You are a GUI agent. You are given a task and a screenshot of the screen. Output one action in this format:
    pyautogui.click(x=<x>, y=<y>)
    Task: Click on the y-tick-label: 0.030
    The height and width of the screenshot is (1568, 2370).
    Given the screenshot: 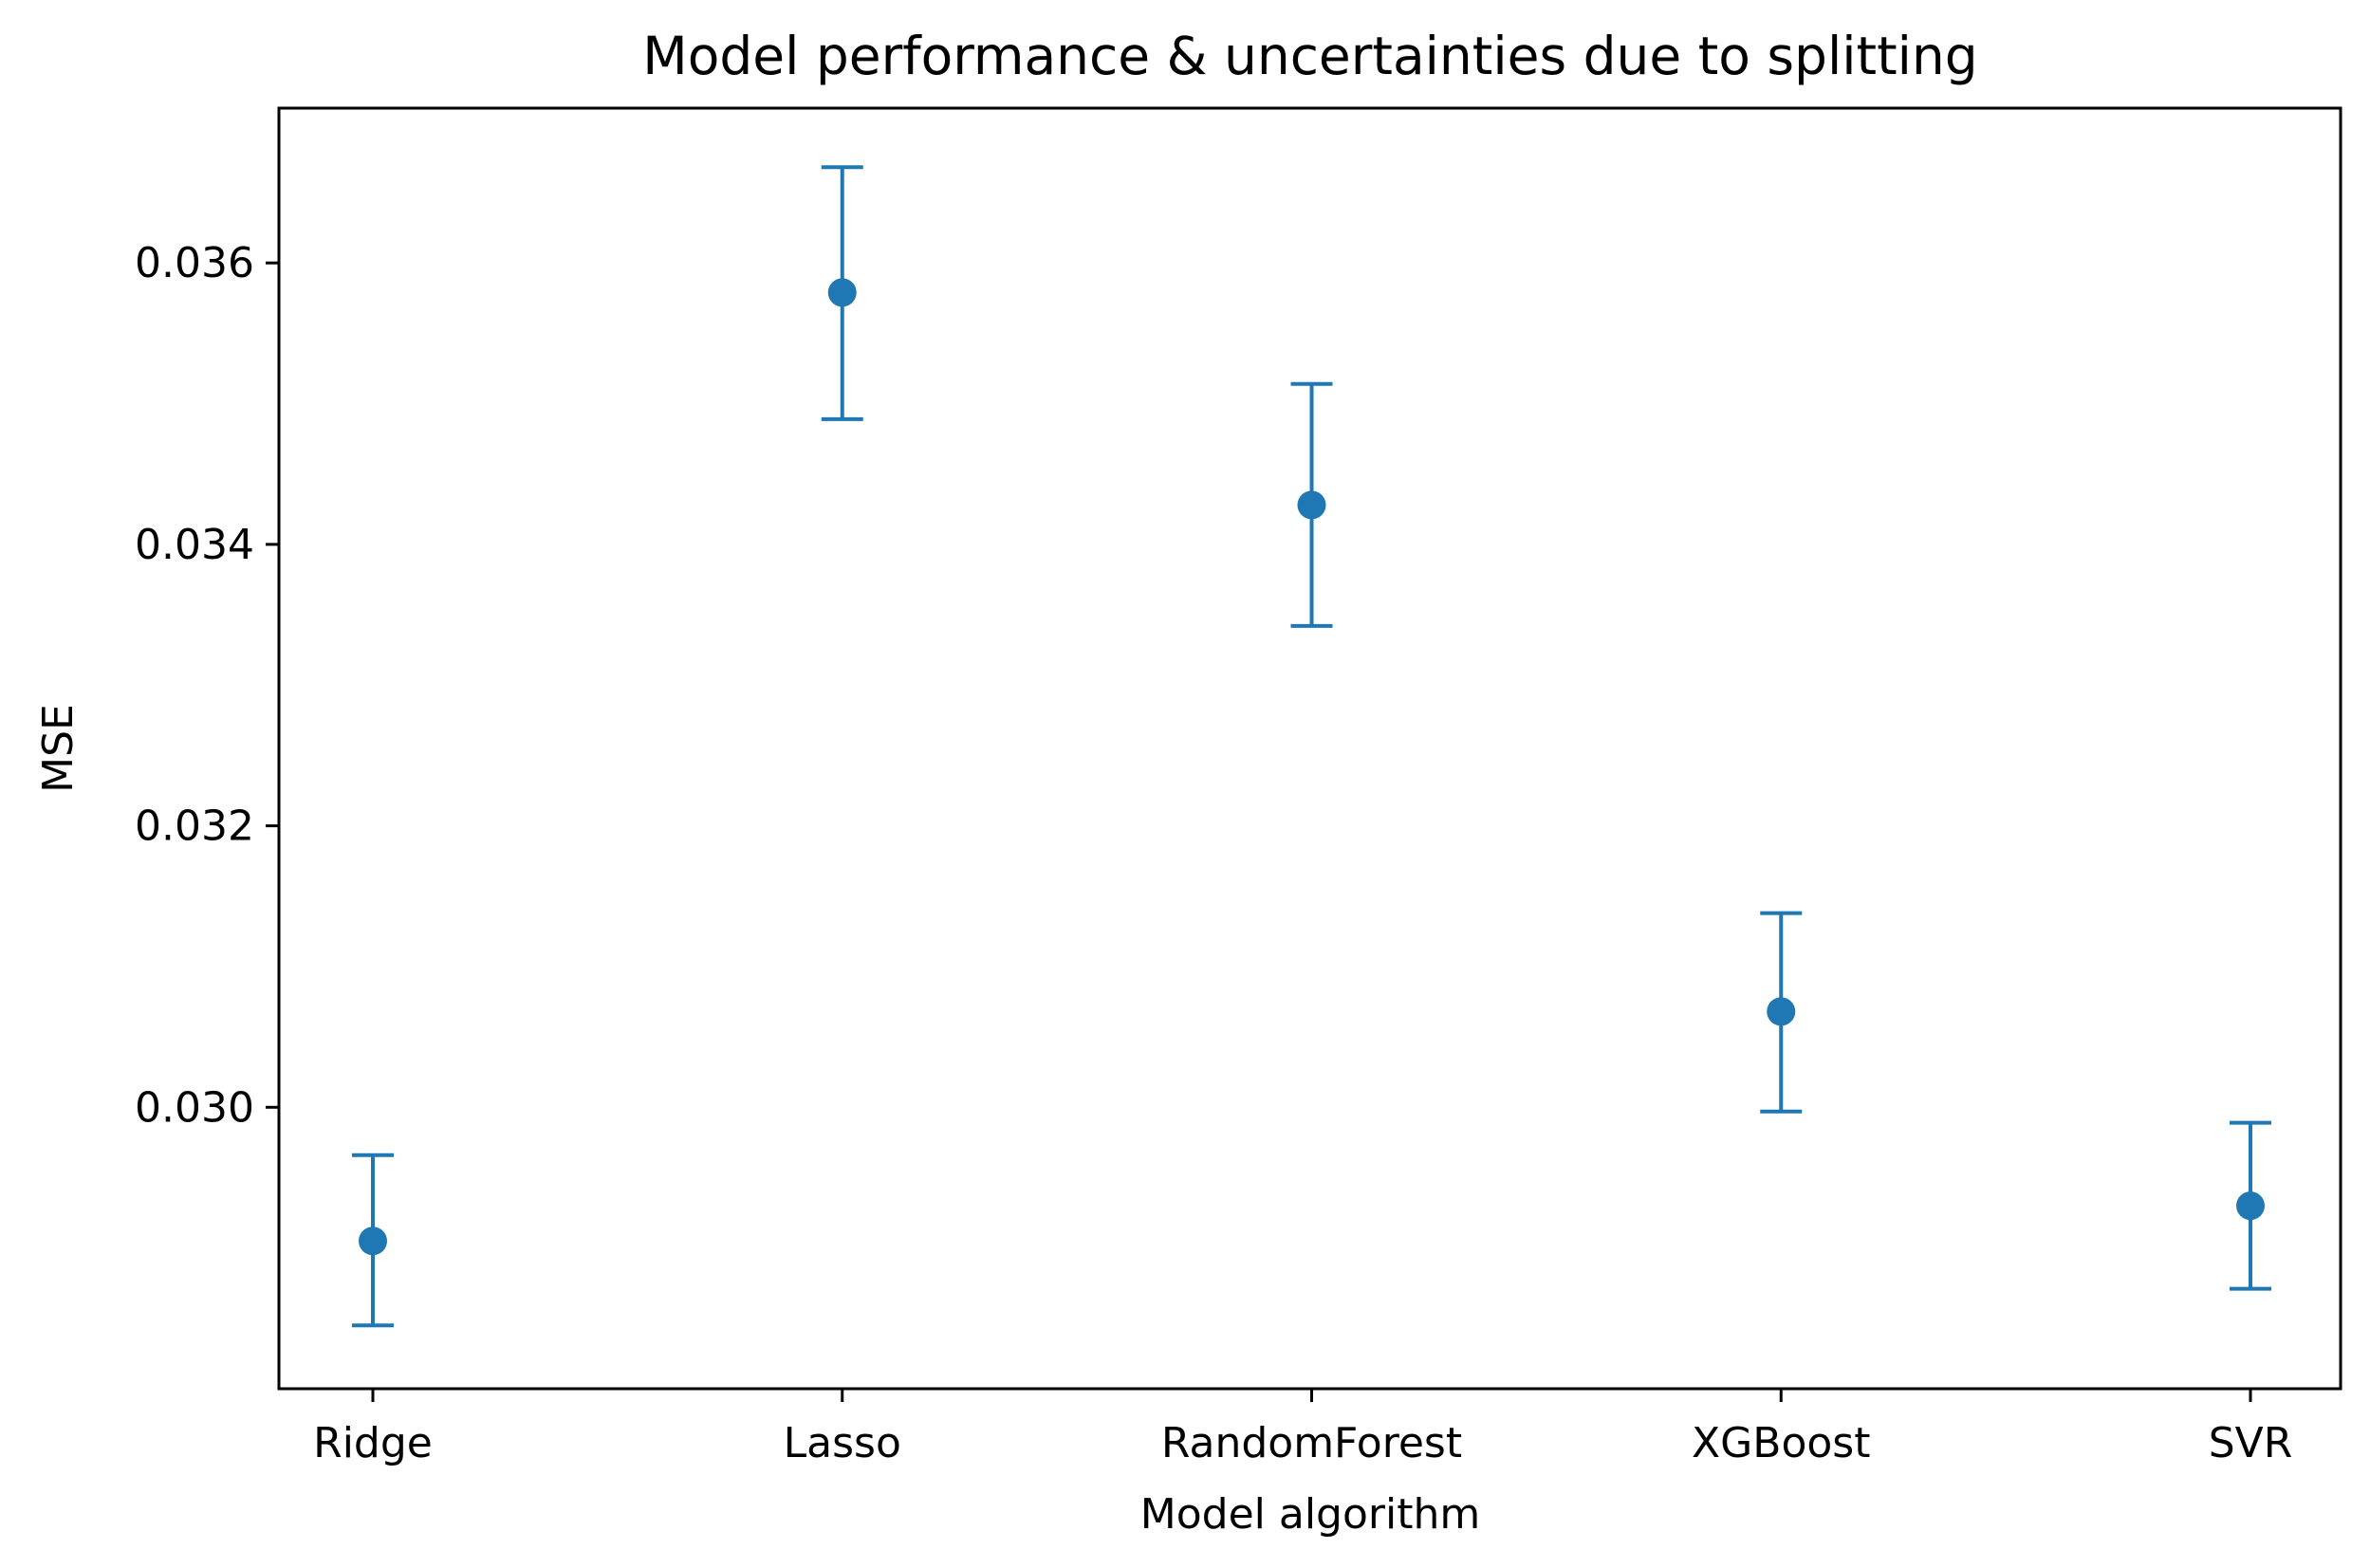 What is the action you would take?
    pyautogui.click(x=194, y=1108)
    